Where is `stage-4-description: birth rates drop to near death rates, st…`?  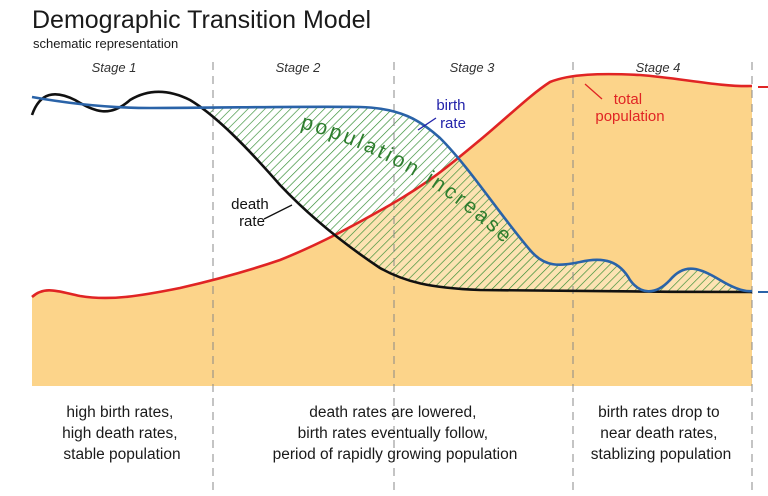 stage-4-description: birth rates drop to near death rates, st… is located at coordinates (661, 433).